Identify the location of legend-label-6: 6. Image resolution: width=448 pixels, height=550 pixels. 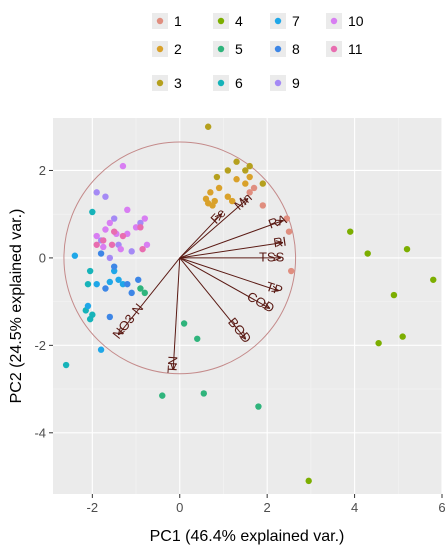
(239, 83).